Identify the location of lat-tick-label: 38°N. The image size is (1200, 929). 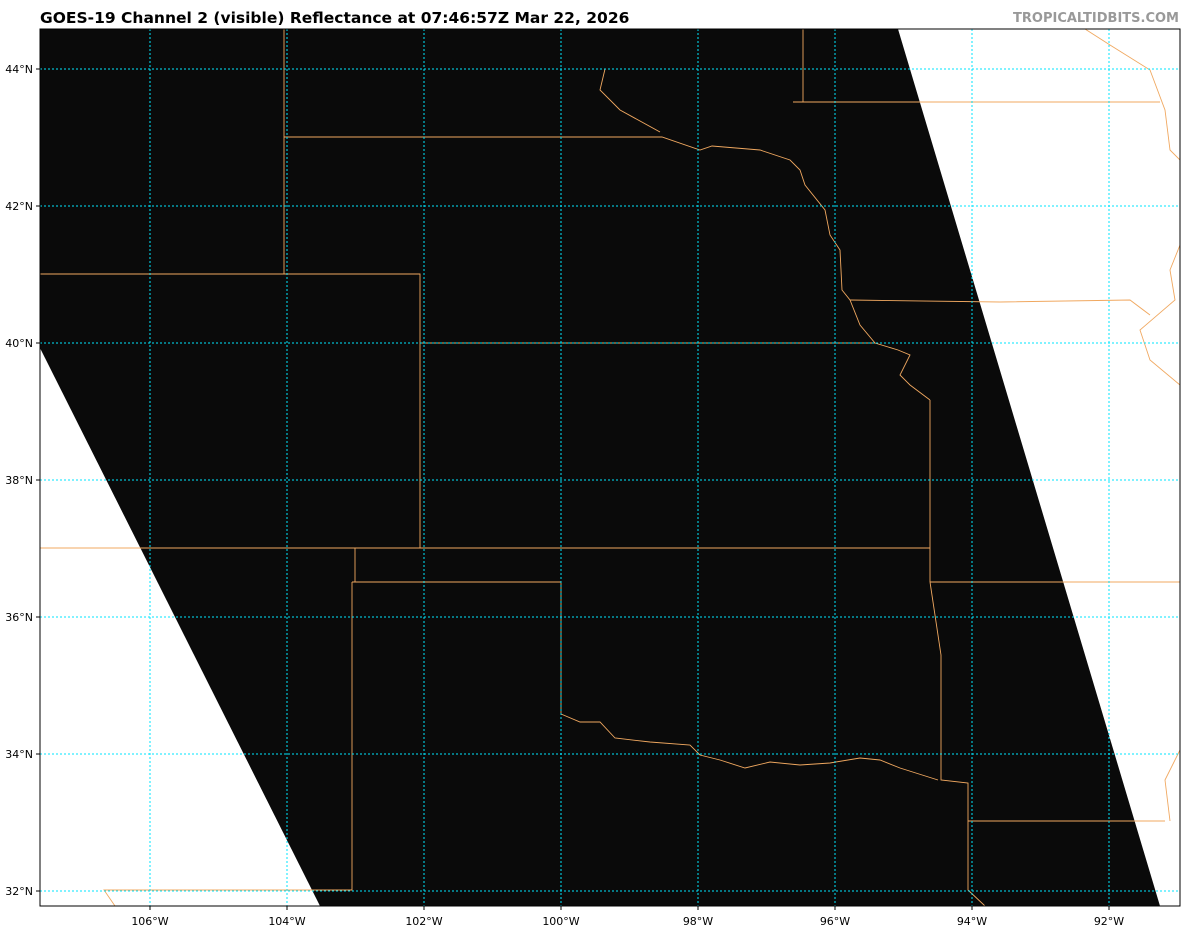
(19, 480).